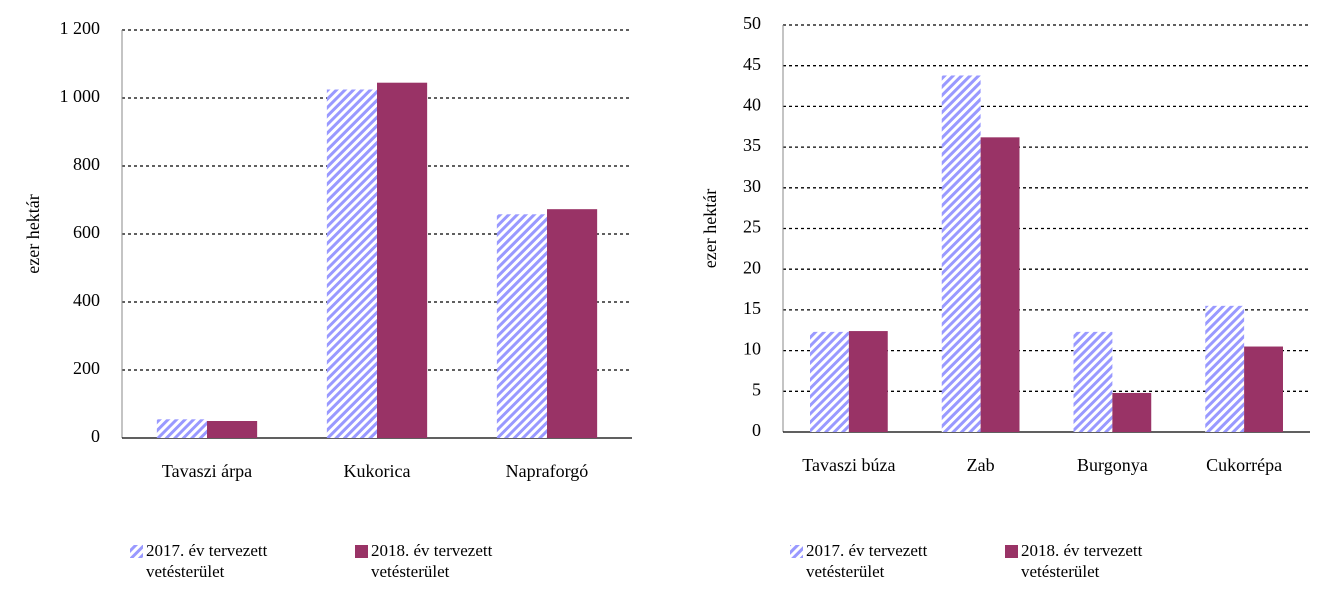 The width and height of the screenshot is (1324, 614). I want to click on y-tick-label: 400, so click(86, 300).